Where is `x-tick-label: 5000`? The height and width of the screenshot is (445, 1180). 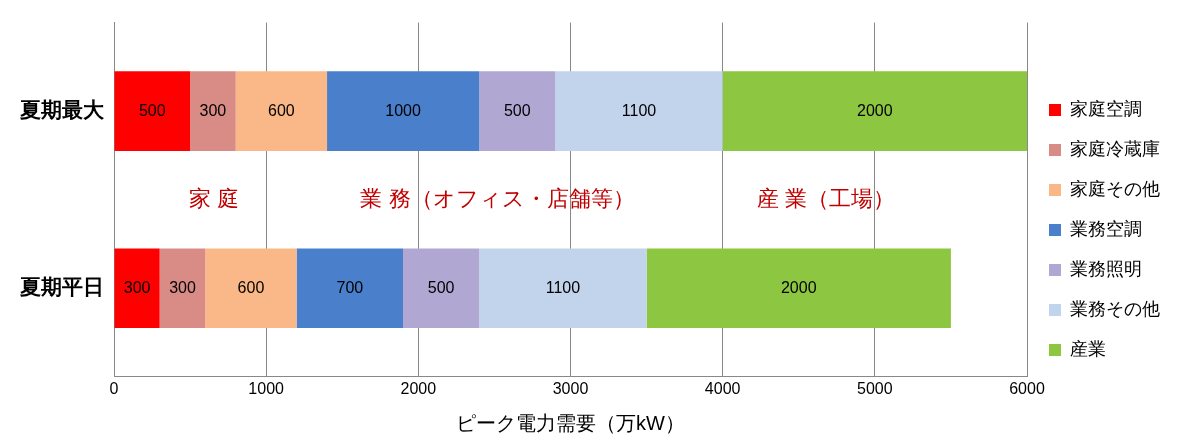
x-tick-label: 5000 is located at coordinates (875, 388).